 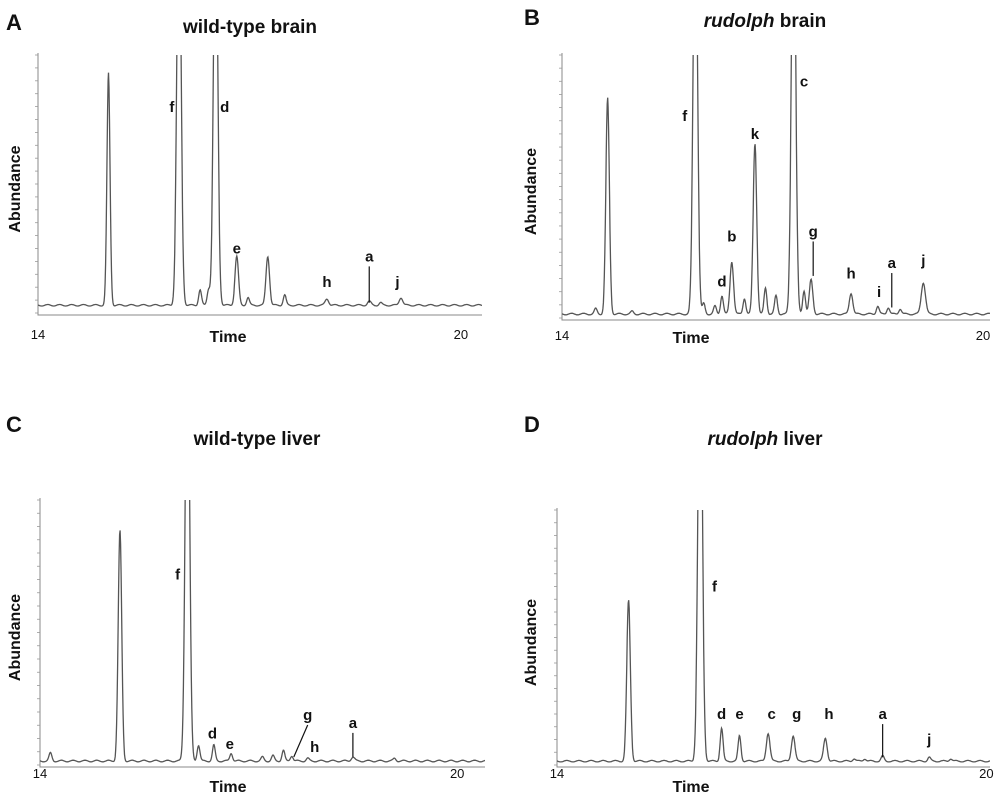 I want to click on panel-title: wild-type liver, so click(x=257, y=439).